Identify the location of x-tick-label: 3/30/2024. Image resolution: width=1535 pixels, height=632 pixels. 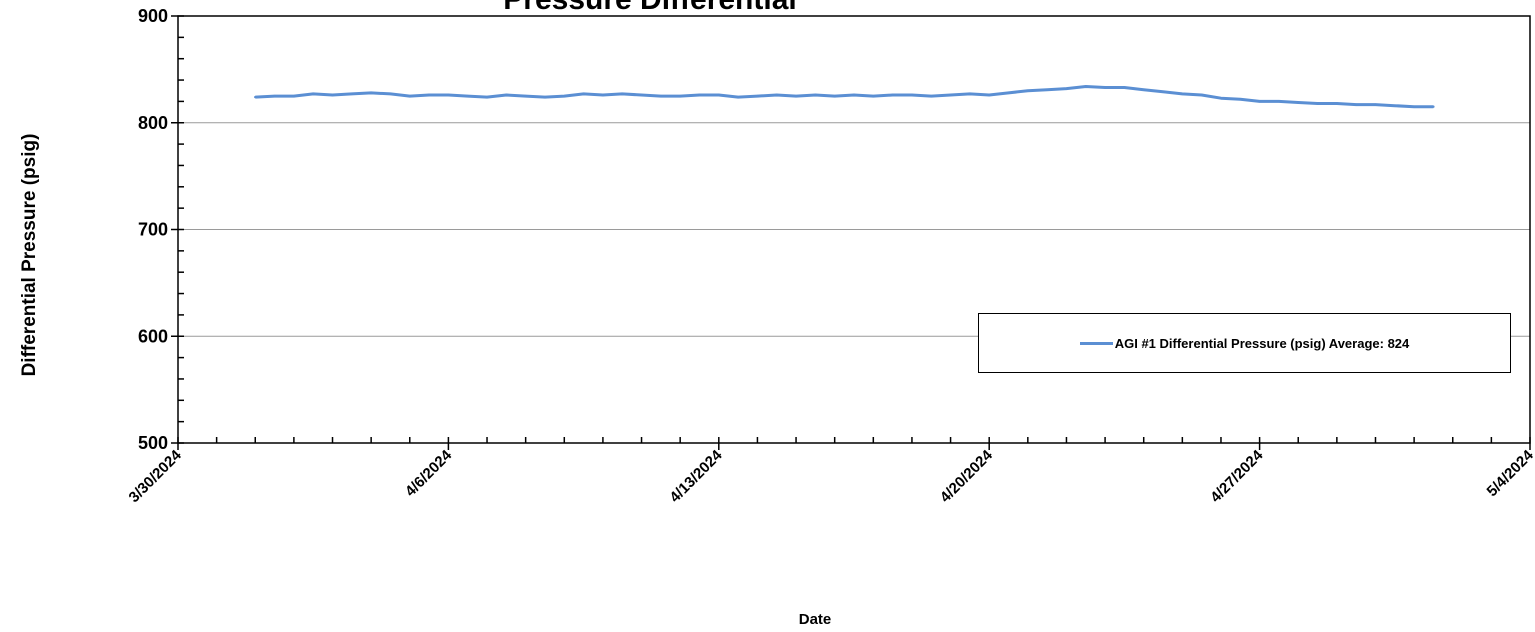
(156, 476).